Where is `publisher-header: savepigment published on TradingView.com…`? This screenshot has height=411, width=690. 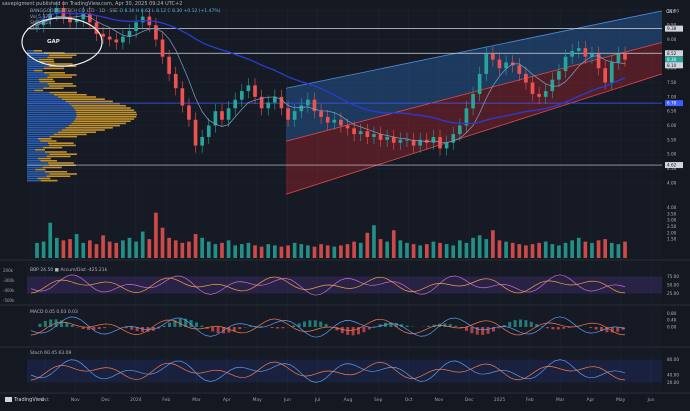
publisher-header: savepigment published on TradingView.com… is located at coordinates (92, 4).